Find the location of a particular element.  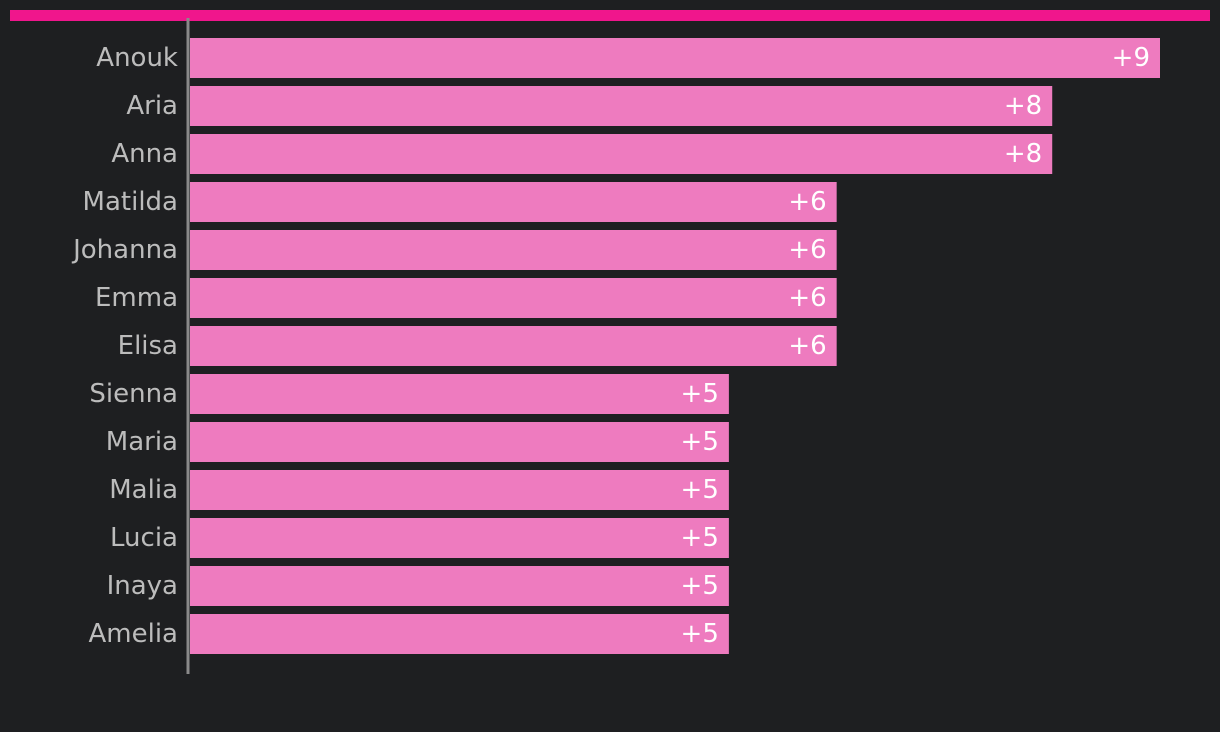

bar-inaya is located at coordinates (459, 586).